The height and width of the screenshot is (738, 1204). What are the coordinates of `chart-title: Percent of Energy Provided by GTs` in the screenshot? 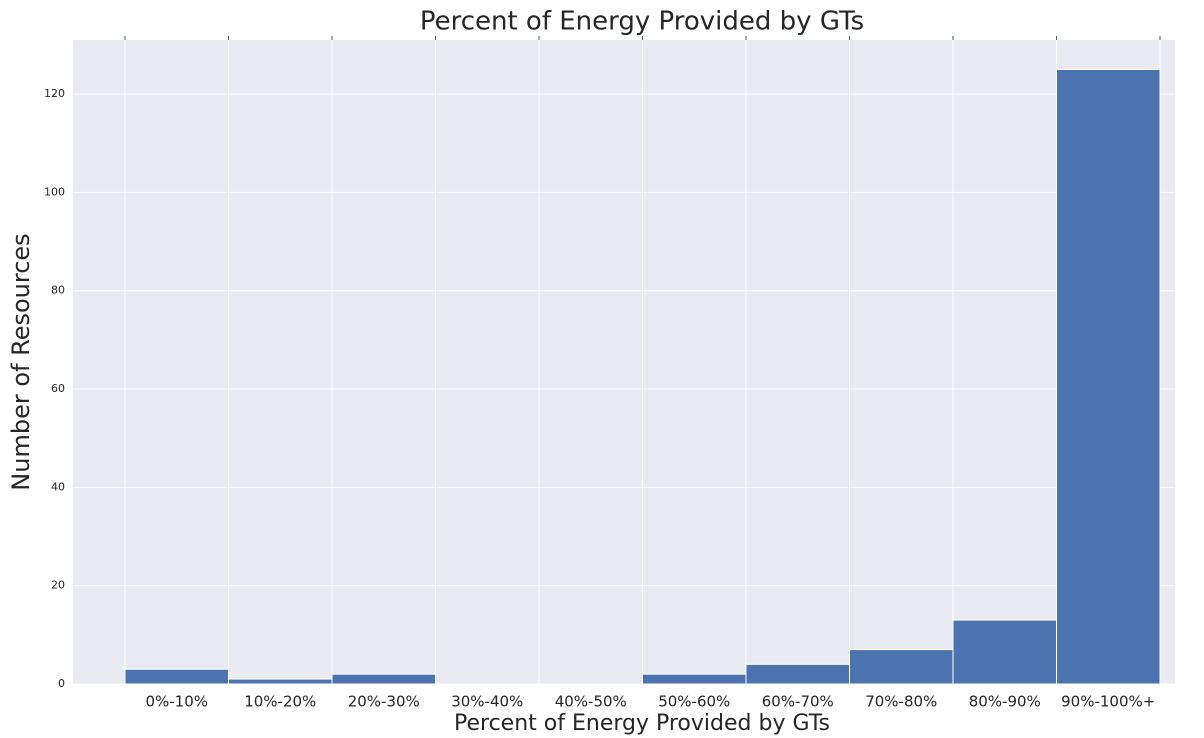 It's located at (642, 22).